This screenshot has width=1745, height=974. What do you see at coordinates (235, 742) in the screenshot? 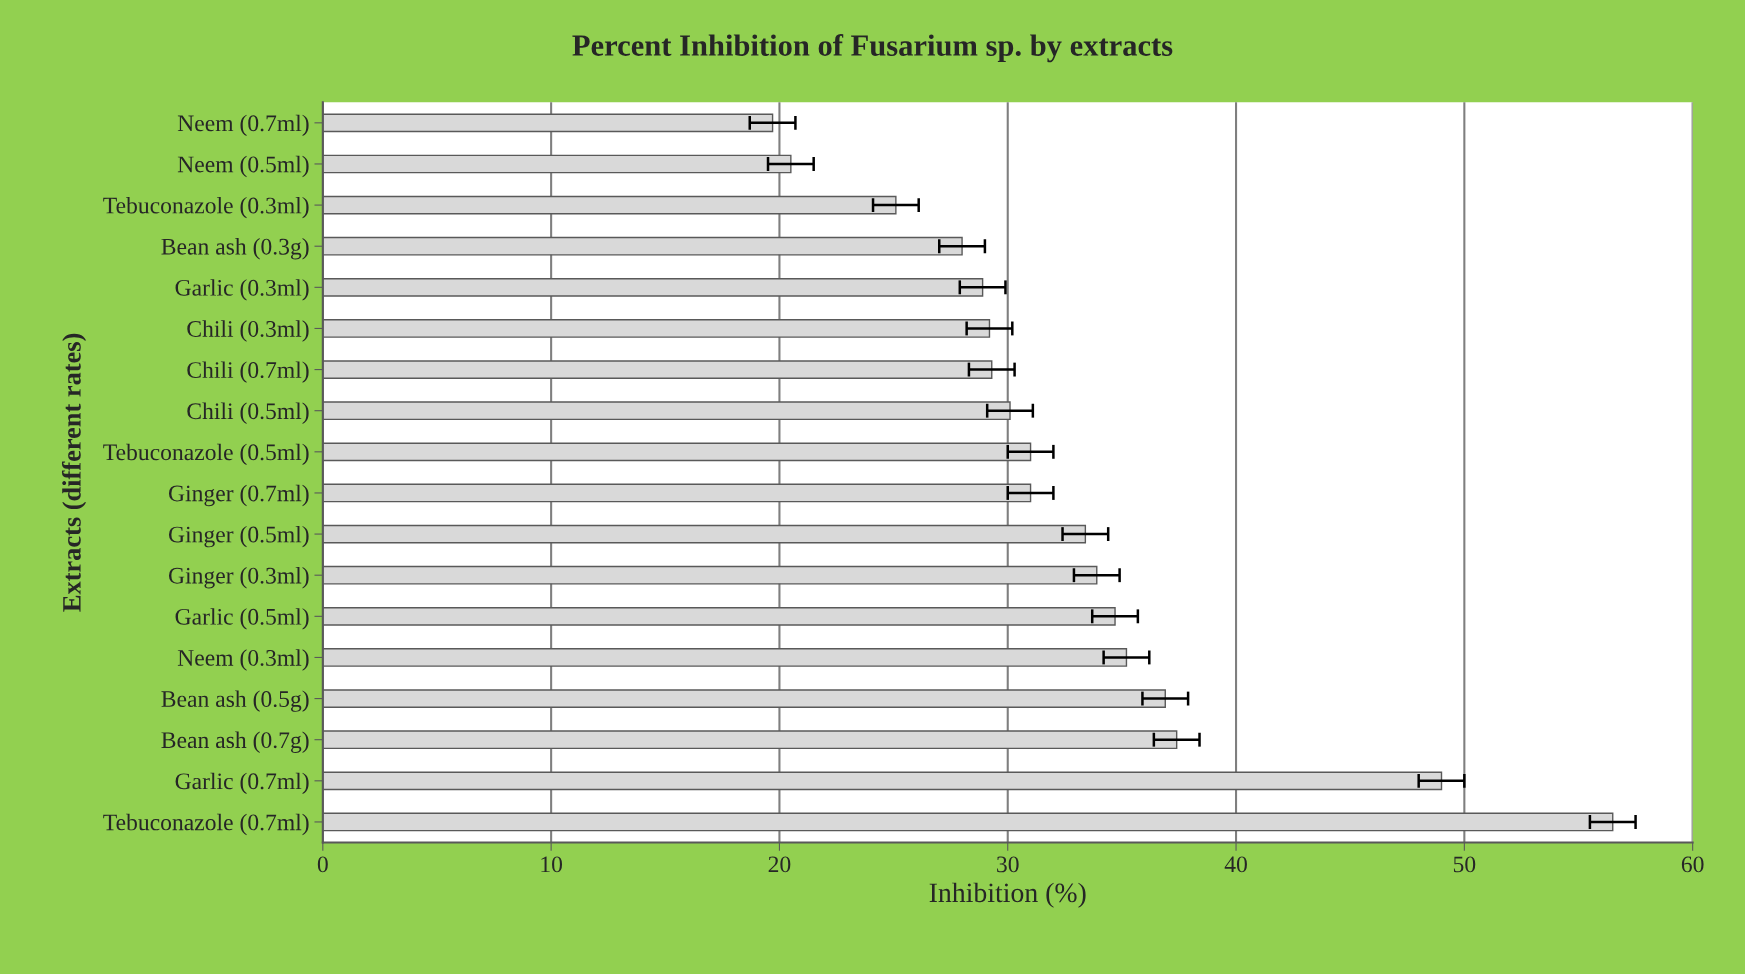
I see `y-tick-label: Bean ash (0.7g)` at bounding box center [235, 742].